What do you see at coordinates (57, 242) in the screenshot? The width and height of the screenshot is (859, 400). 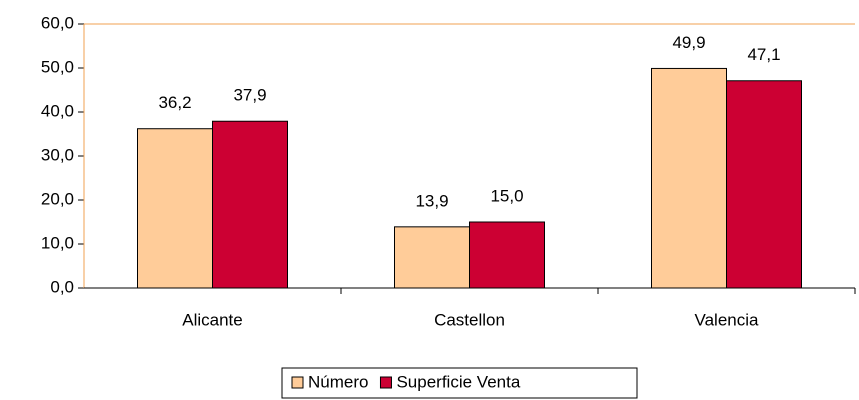 I see `y-tick-label: 10,0` at bounding box center [57, 242].